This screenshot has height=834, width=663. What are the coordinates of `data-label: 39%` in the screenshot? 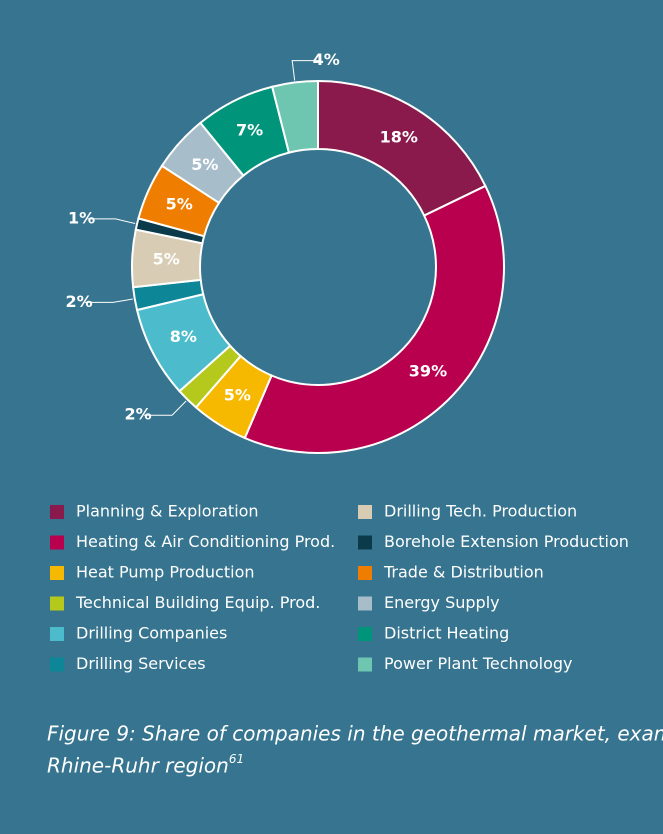 It's located at (428, 370).